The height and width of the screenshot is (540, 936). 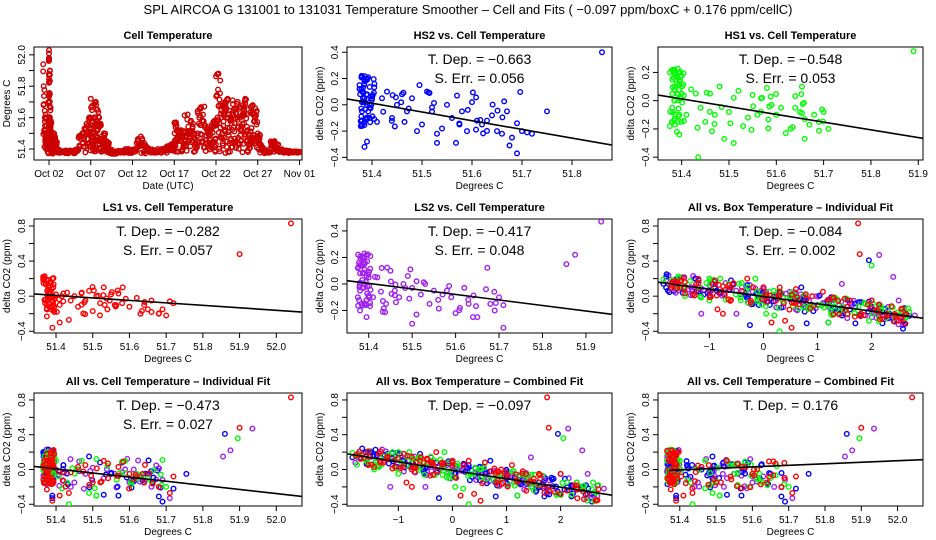 What do you see at coordinates (22, 434) in the screenshot?
I see `y-tick-label: 0.4` at bounding box center [22, 434].